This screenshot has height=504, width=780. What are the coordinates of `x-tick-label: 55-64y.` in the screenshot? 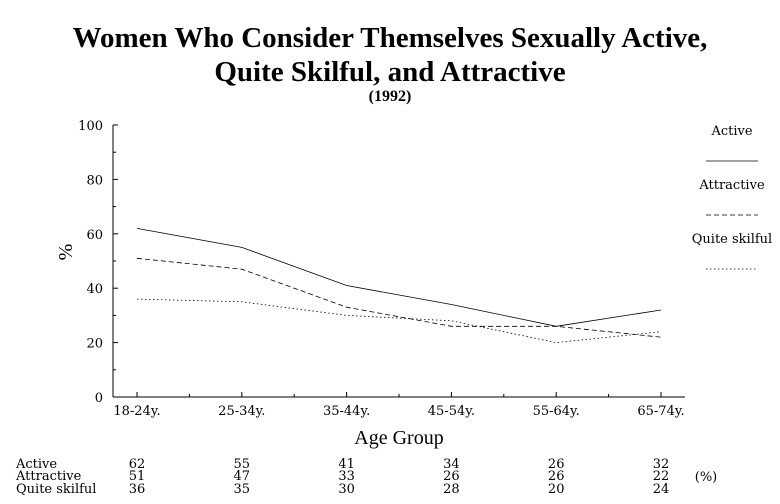 It's located at (556, 411).